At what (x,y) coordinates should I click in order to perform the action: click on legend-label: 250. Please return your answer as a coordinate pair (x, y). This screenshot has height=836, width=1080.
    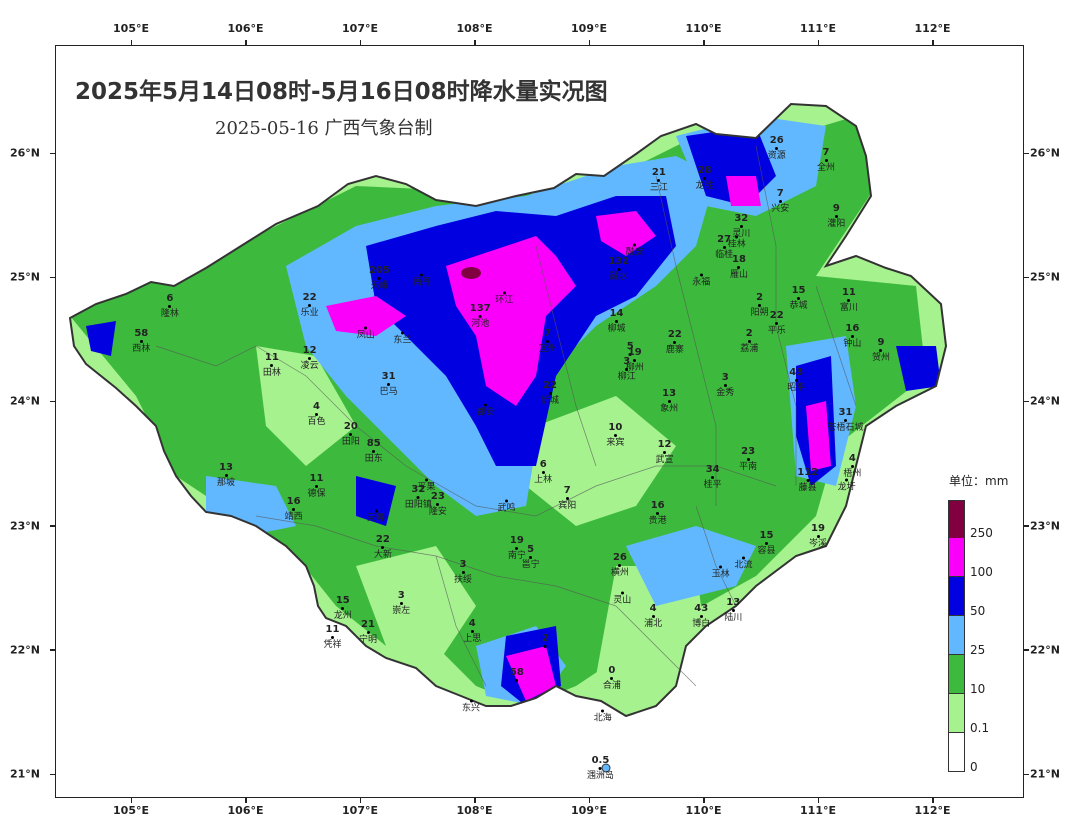
    Looking at the image, I should click on (981, 533).